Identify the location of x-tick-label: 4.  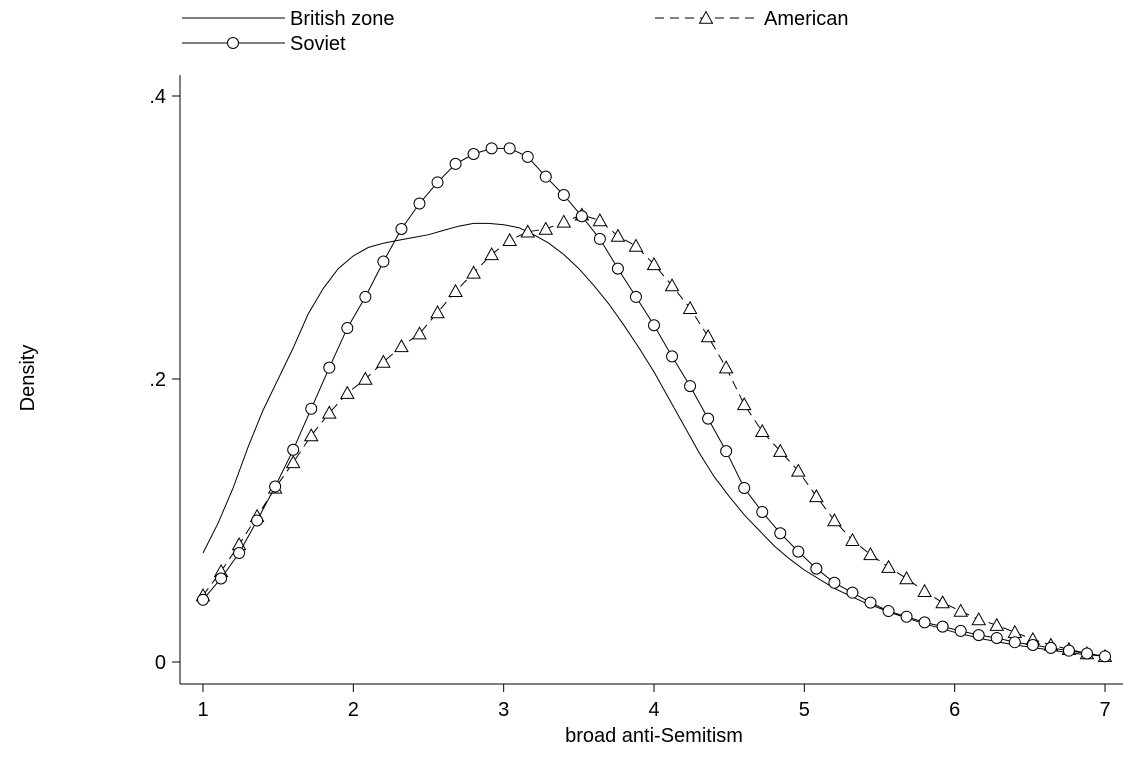
(653, 710).